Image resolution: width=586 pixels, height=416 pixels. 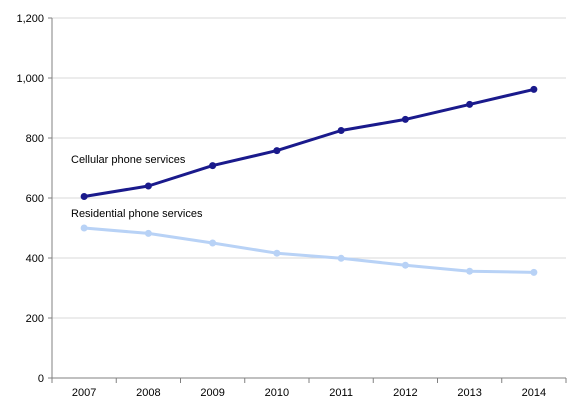 What do you see at coordinates (405, 393) in the screenshot?
I see `x-tick-label: 2012` at bounding box center [405, 393].